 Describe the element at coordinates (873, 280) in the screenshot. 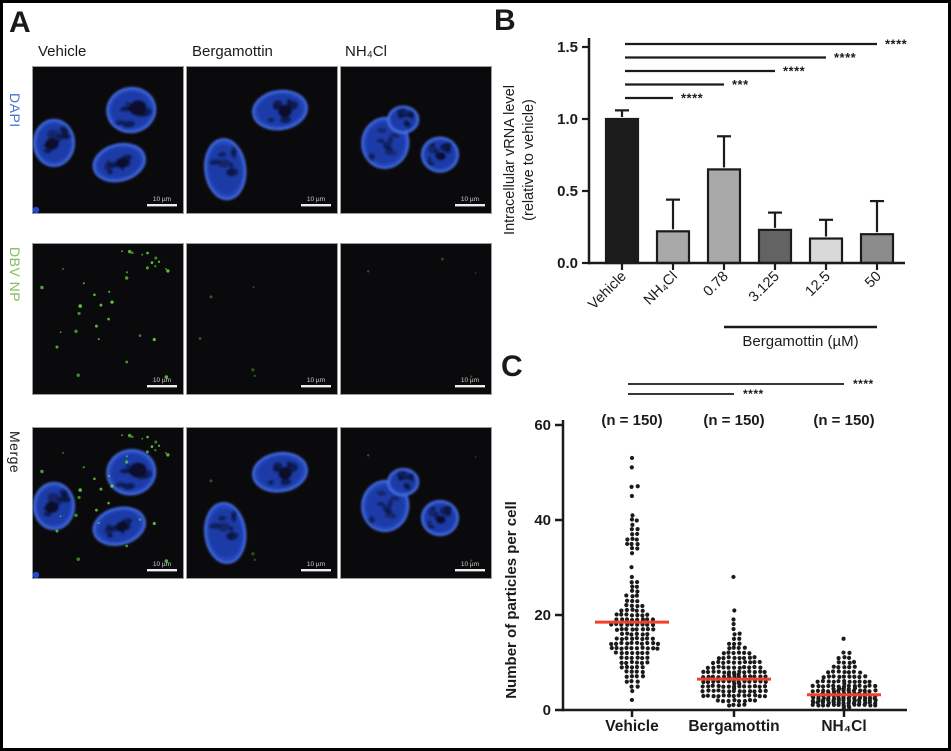

I see `b-xtick-label-5: 50` at that location.